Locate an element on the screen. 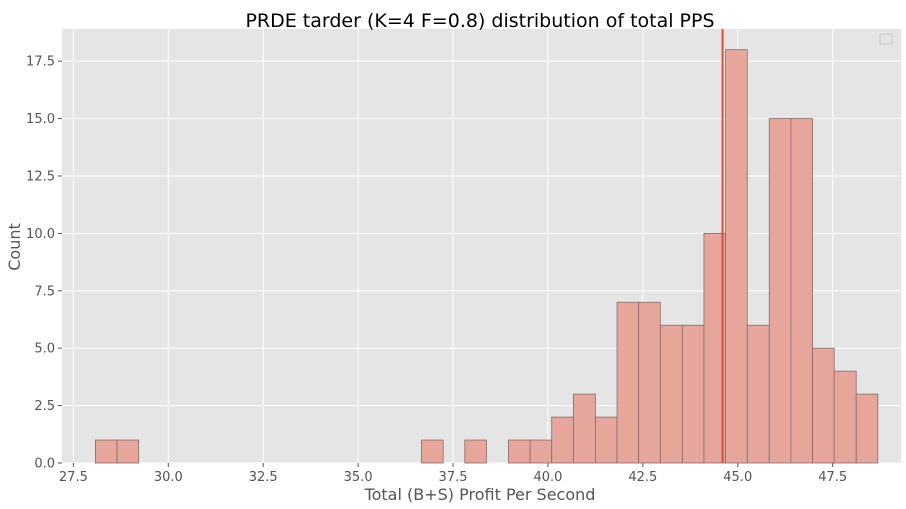  y-tick-label: 5.0 is located at coordinates (44, 349).